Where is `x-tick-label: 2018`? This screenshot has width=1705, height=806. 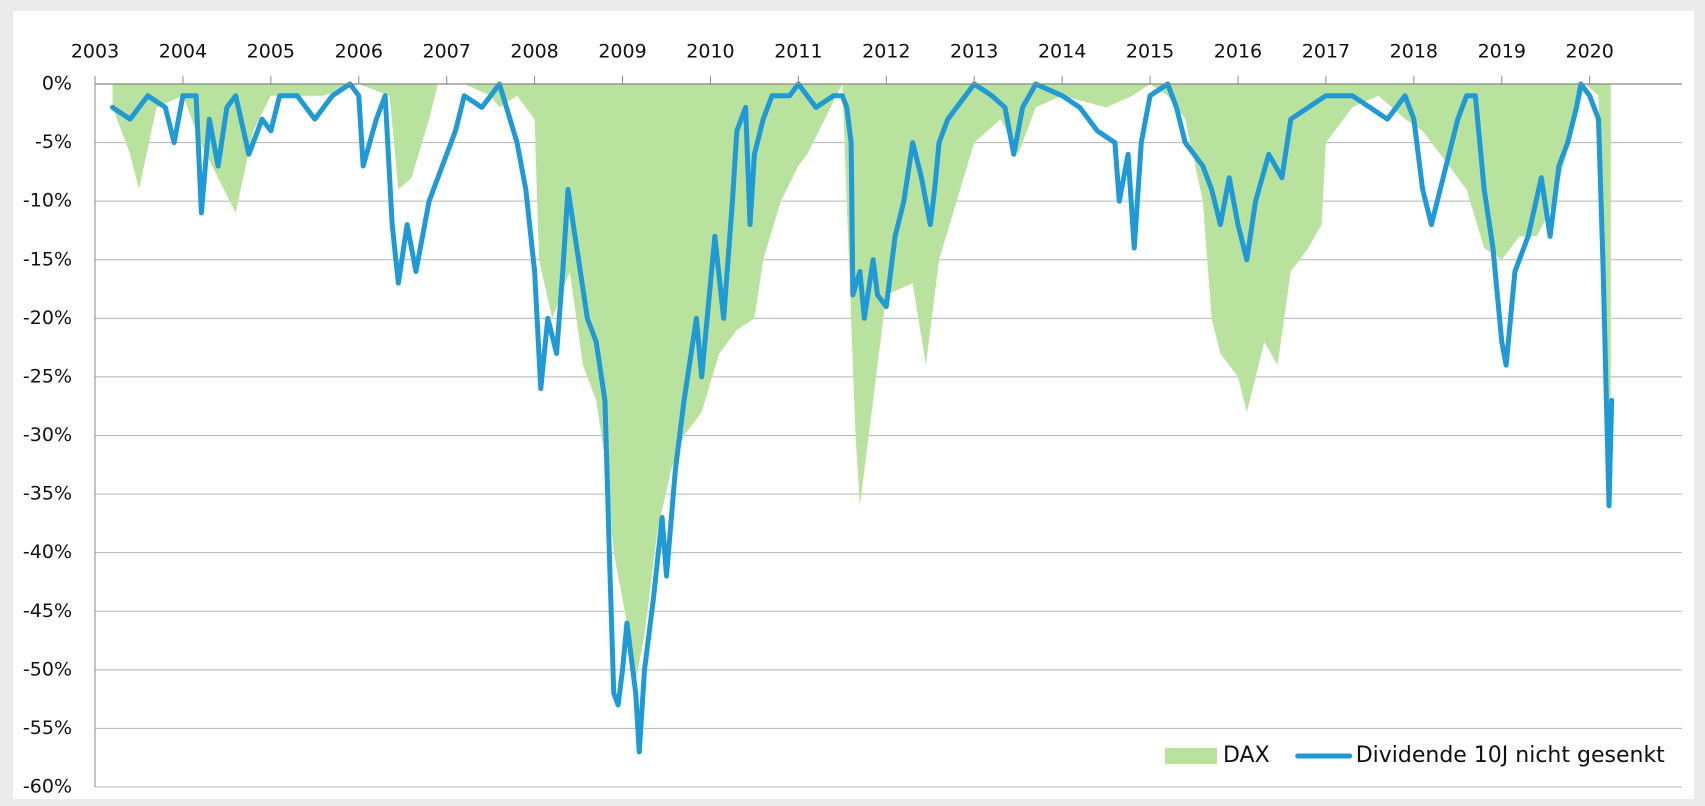 x-tick-label: 2018 is located at coordinates (1414, 52).